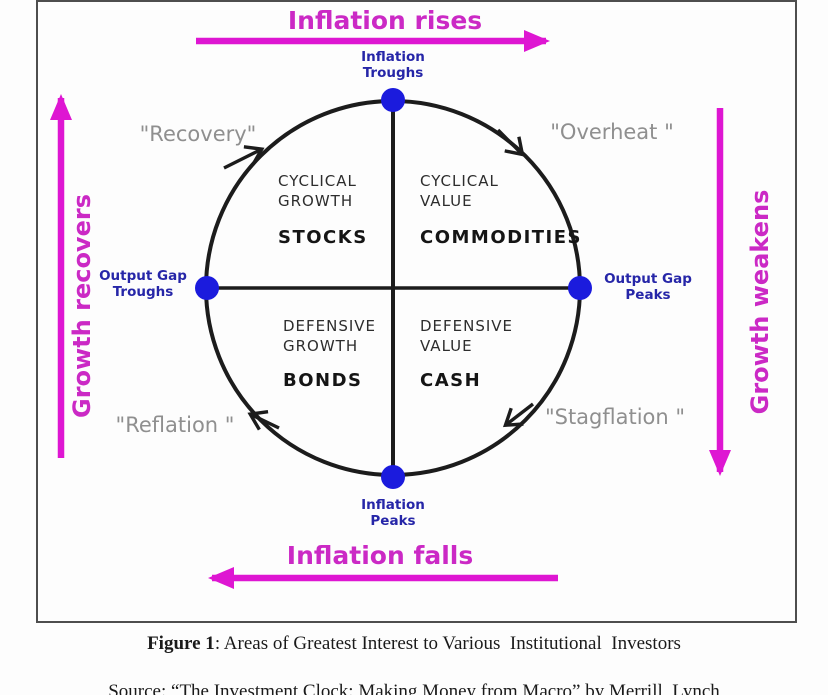  I want to click on cycle-arrow-overheat, so click(510, 142).